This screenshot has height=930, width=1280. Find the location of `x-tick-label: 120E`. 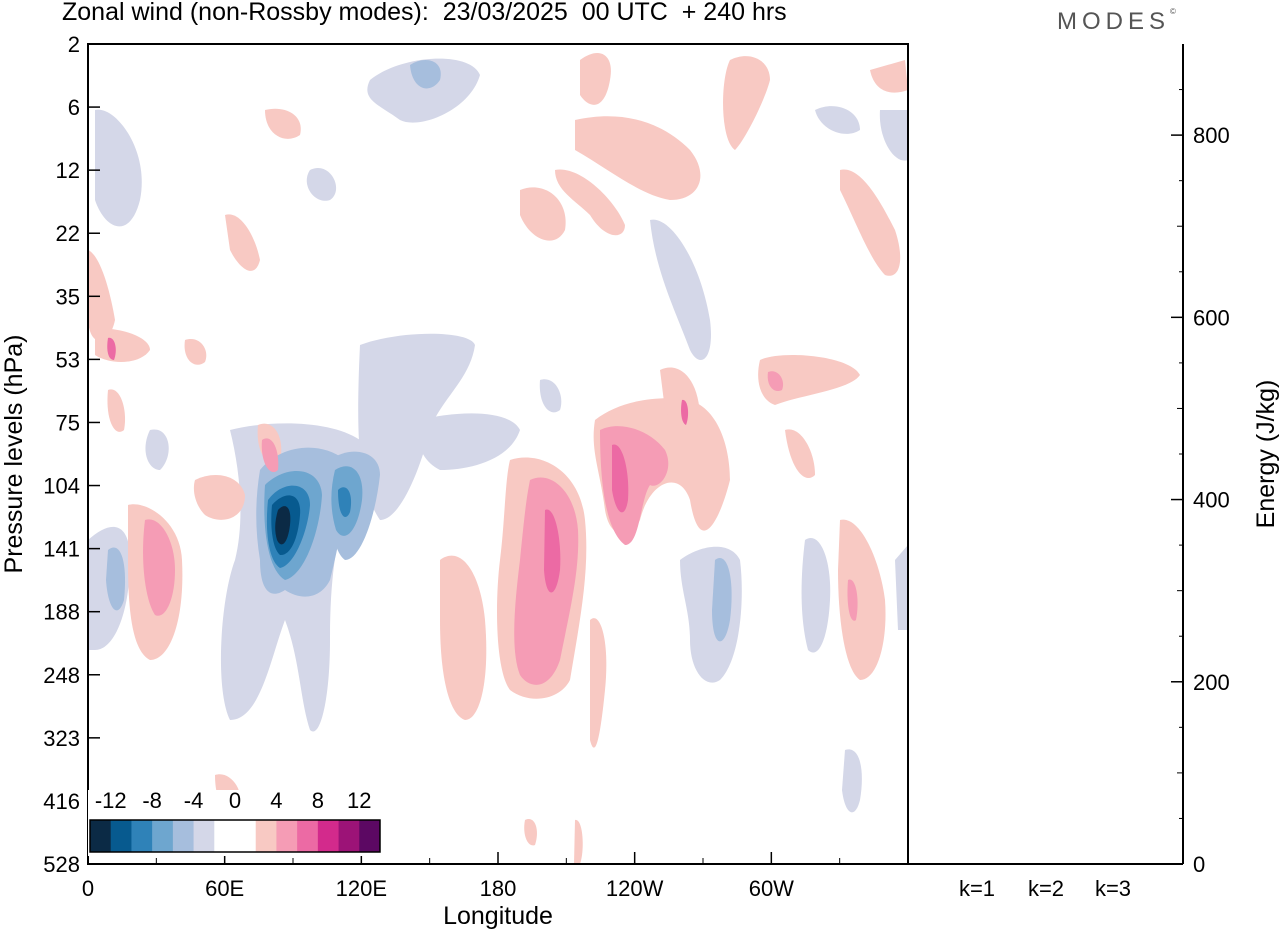

x-tick-label: 120E is located at coordinates (361, 888).